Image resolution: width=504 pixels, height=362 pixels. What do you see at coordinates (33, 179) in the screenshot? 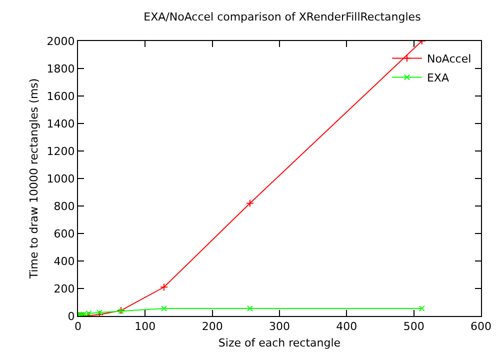
I see `y-axis-title: Time to draw 10000 rectangles (ms)` at bounding box center [33, 179].